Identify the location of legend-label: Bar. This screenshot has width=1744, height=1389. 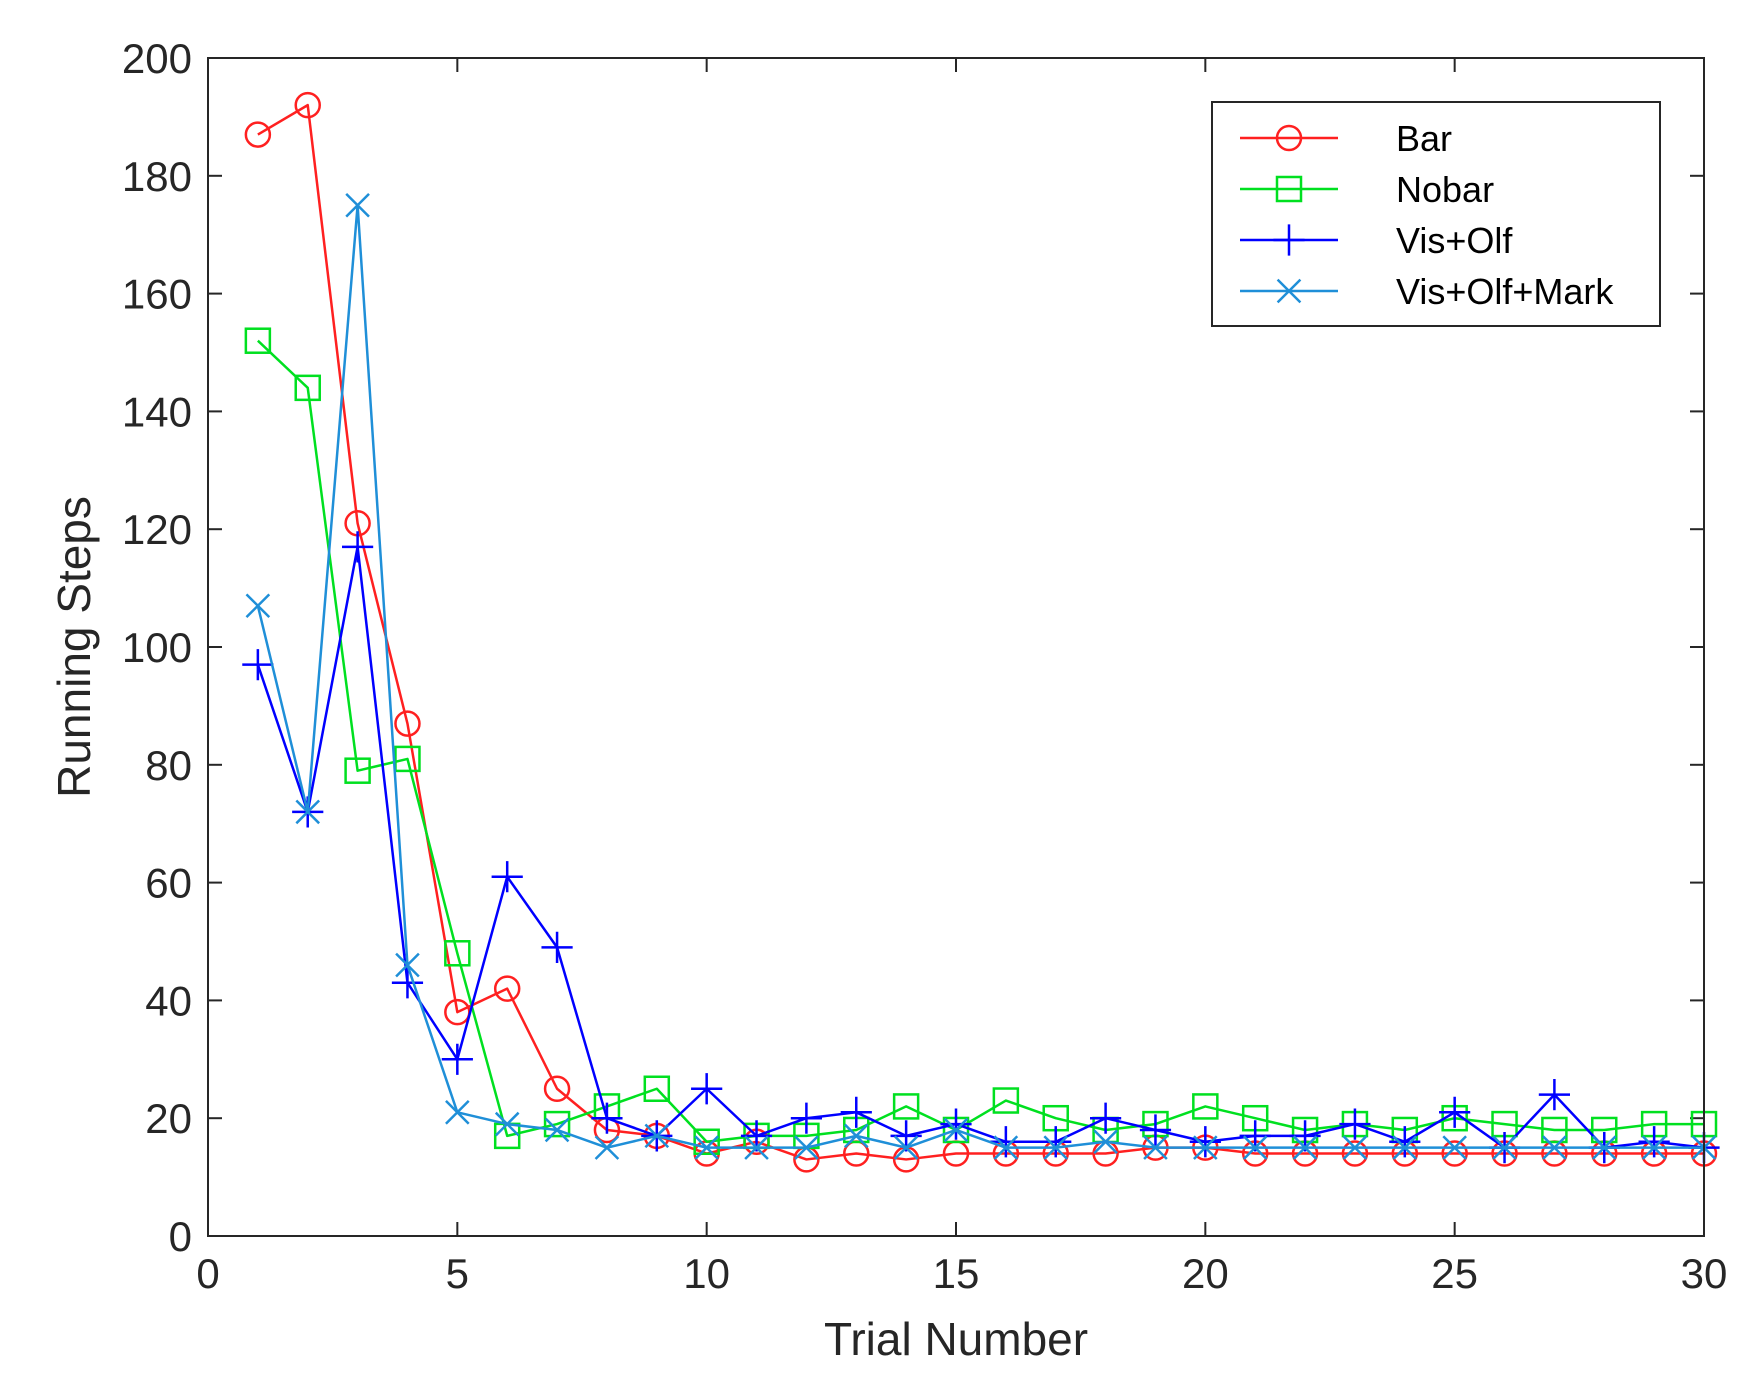
(1424, 138).